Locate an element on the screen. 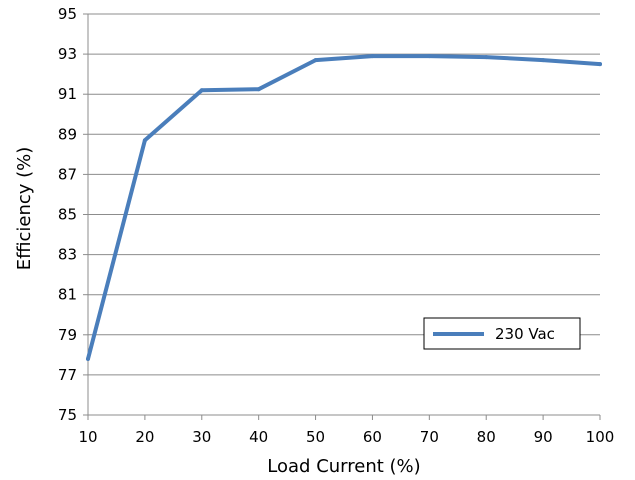 This screenshot has height=480, width=635. y-tick-labels: 75 77 79 81 83 85 87 89 91 93 95 is located at coordinates (67, 214).